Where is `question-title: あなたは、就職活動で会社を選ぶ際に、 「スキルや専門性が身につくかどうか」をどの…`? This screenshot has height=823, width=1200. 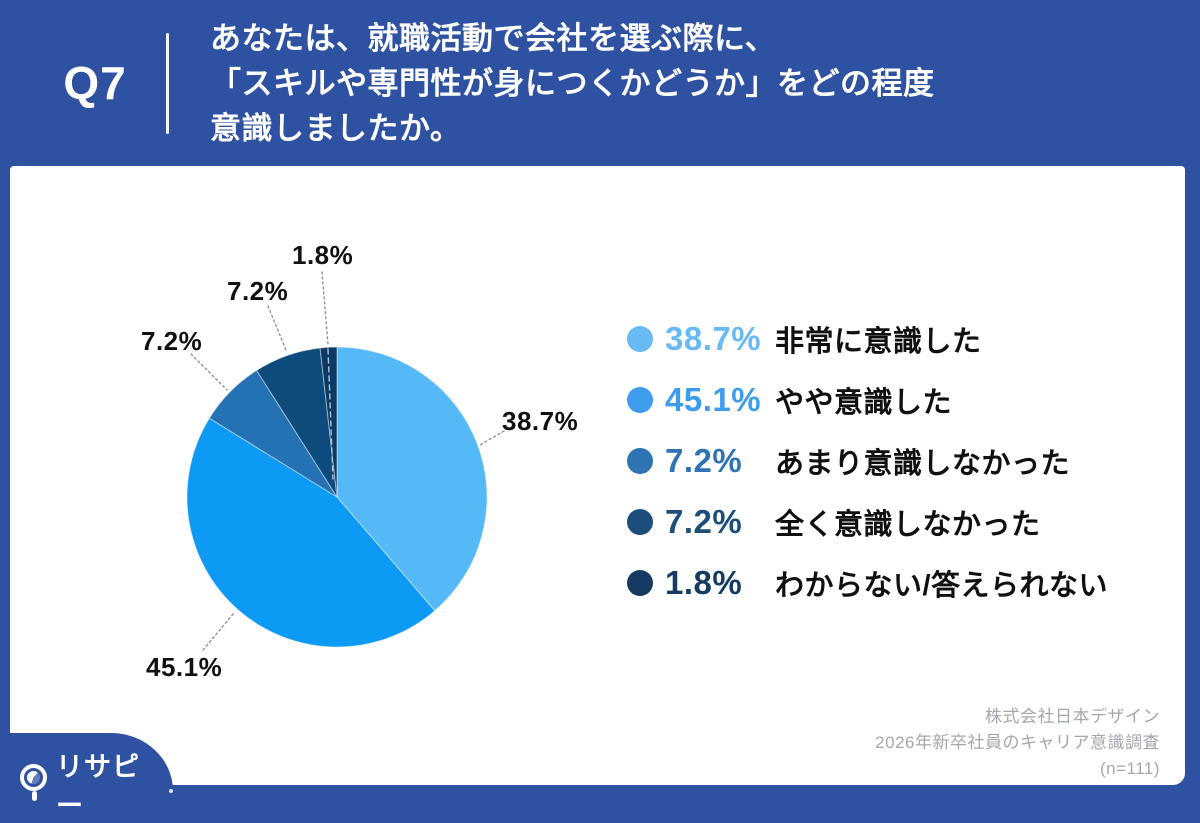
question-title: あなたは、就職活動で会社を選ぶ際に、 「スキルや専門性が身につくかどうか」をどの… is located at coordinates (572, 83).